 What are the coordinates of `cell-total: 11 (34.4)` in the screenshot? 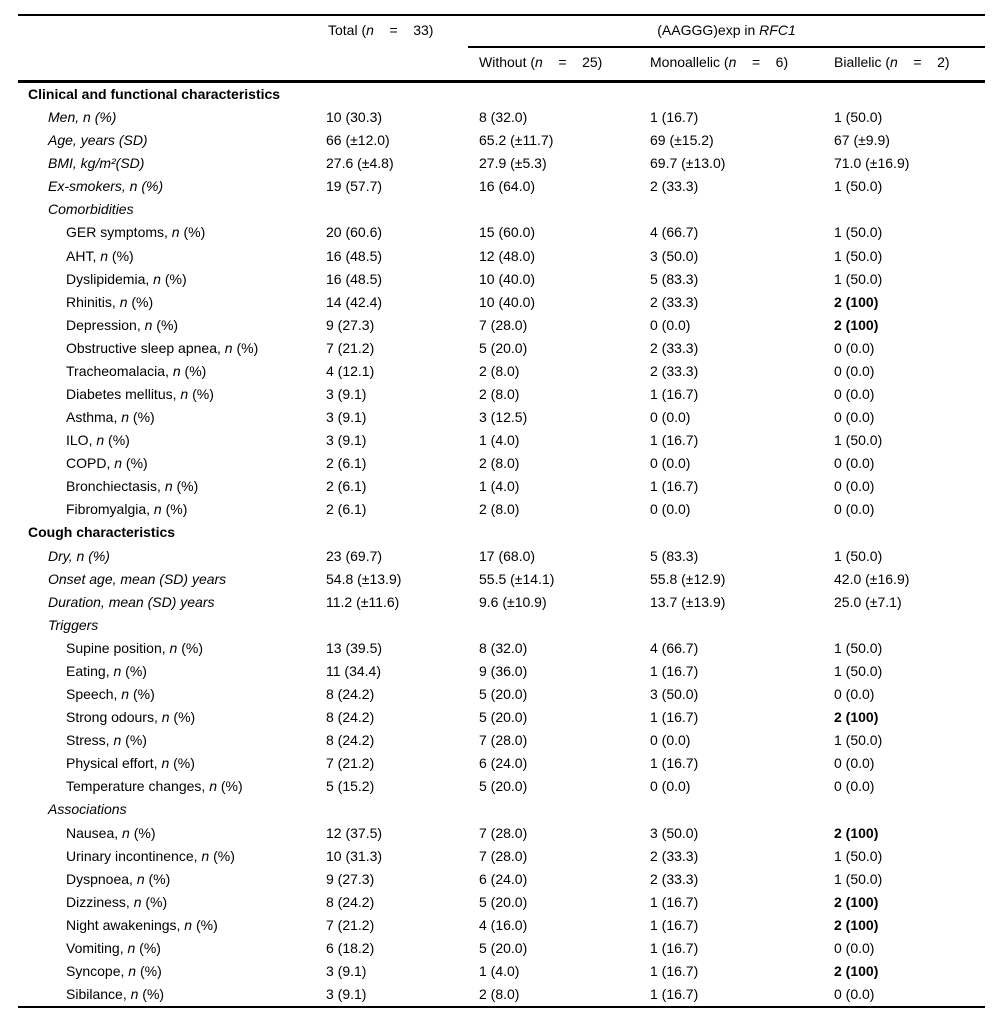 It's located at (353, 670).